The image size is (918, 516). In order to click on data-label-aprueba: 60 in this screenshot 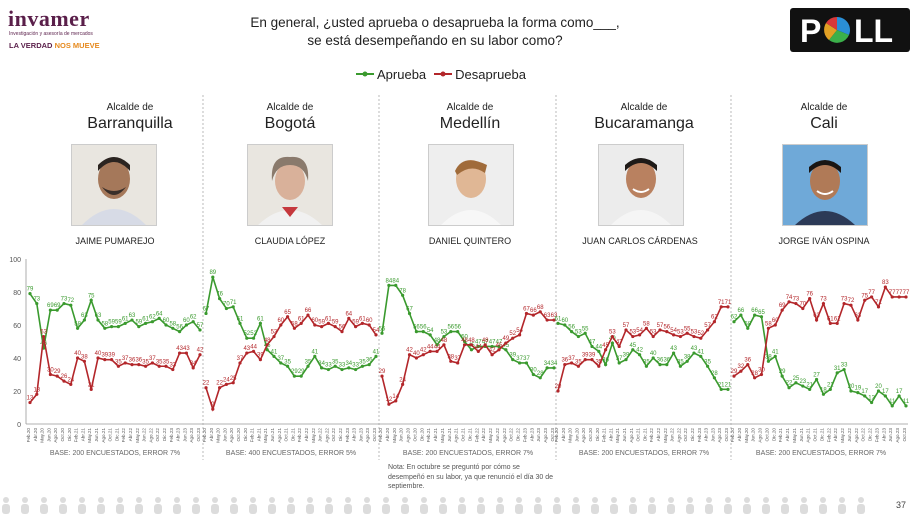, I will do `click(564, 321)`.